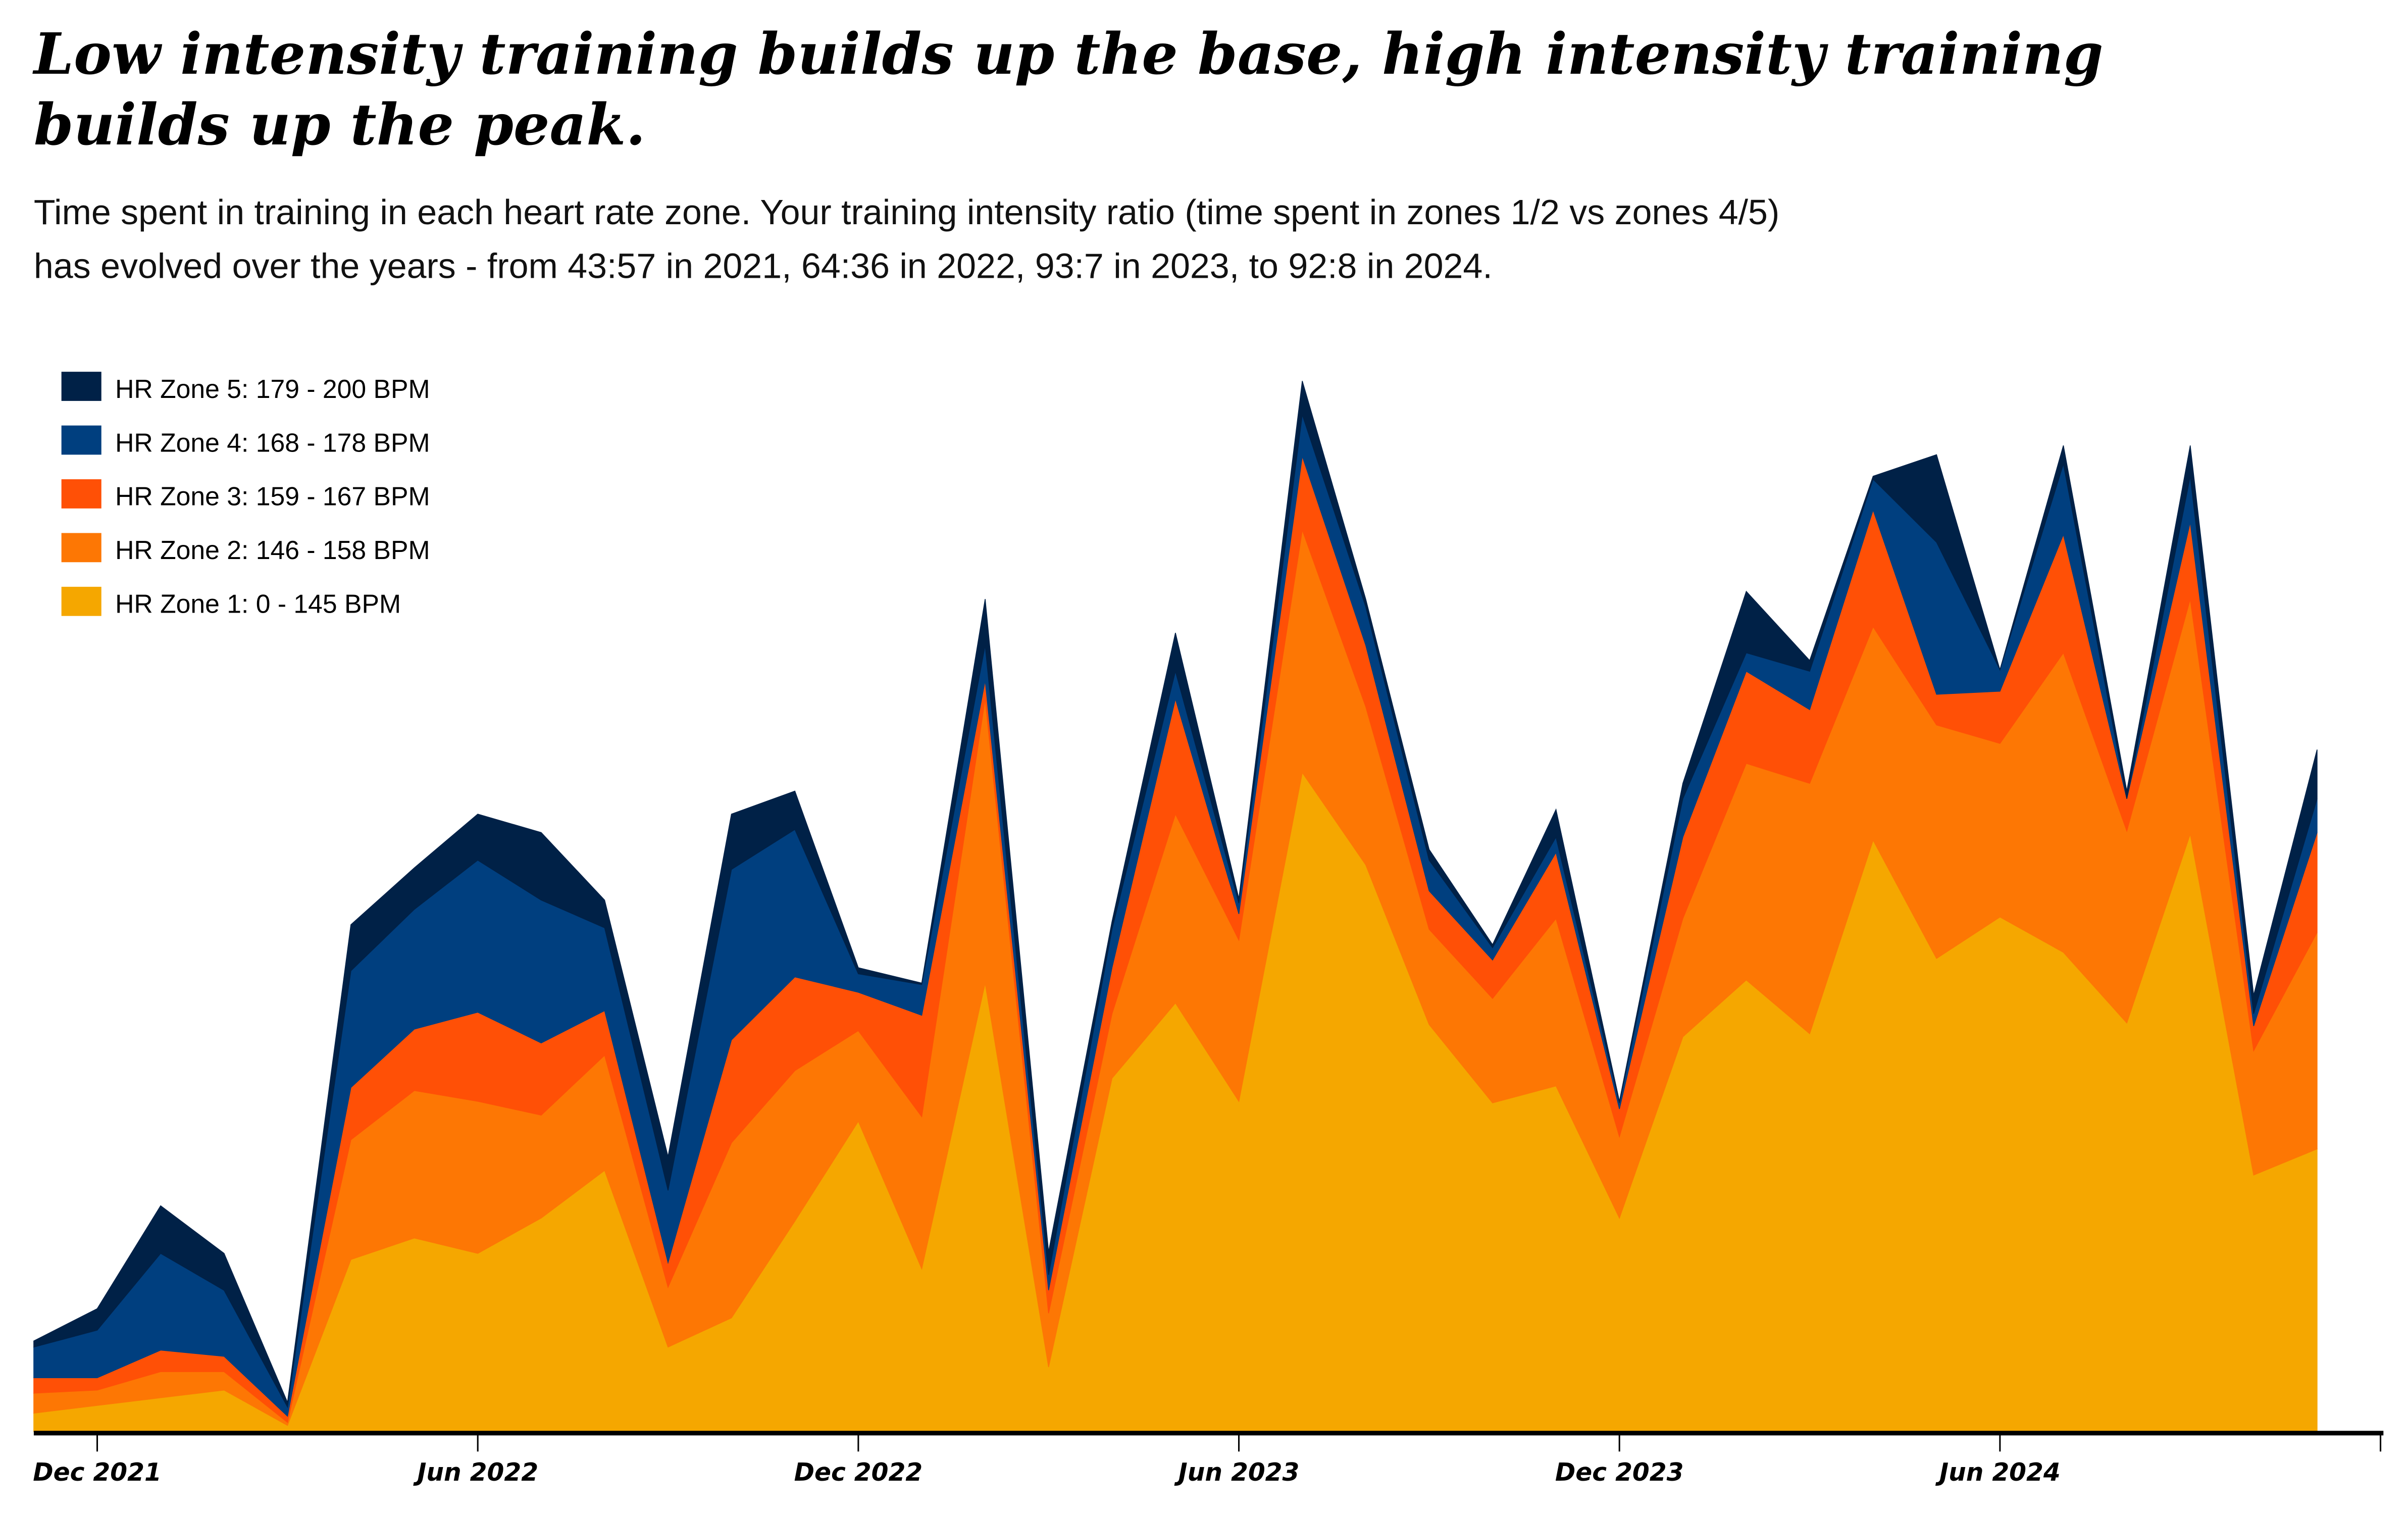  I want to click on legend-label-zone-3: HR Zone 3: 159 - 167 BPM, so click(272, 496).